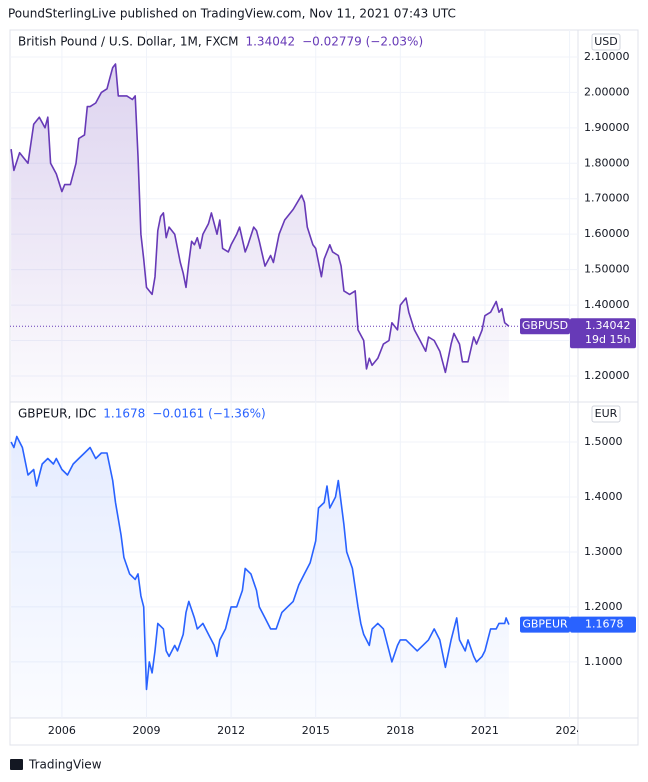 The width and height of the screenshot is (648, 782). I want to click on currency-label: USD, so click(606, 41).